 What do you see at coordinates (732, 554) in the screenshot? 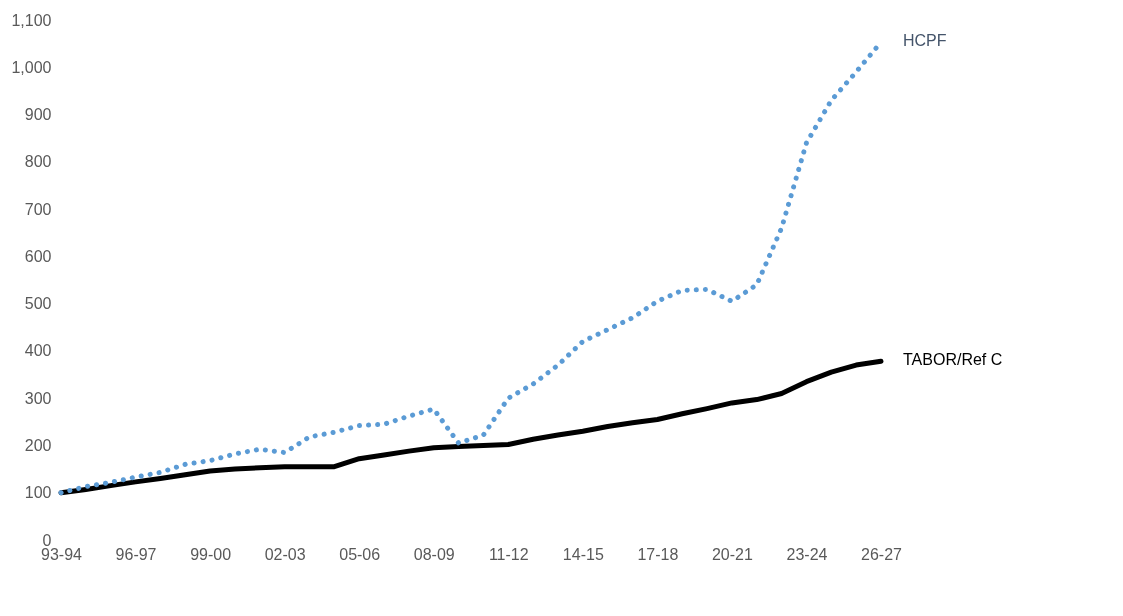
I see `x-tick-label: 20-21` at bounding box center [732, 554].